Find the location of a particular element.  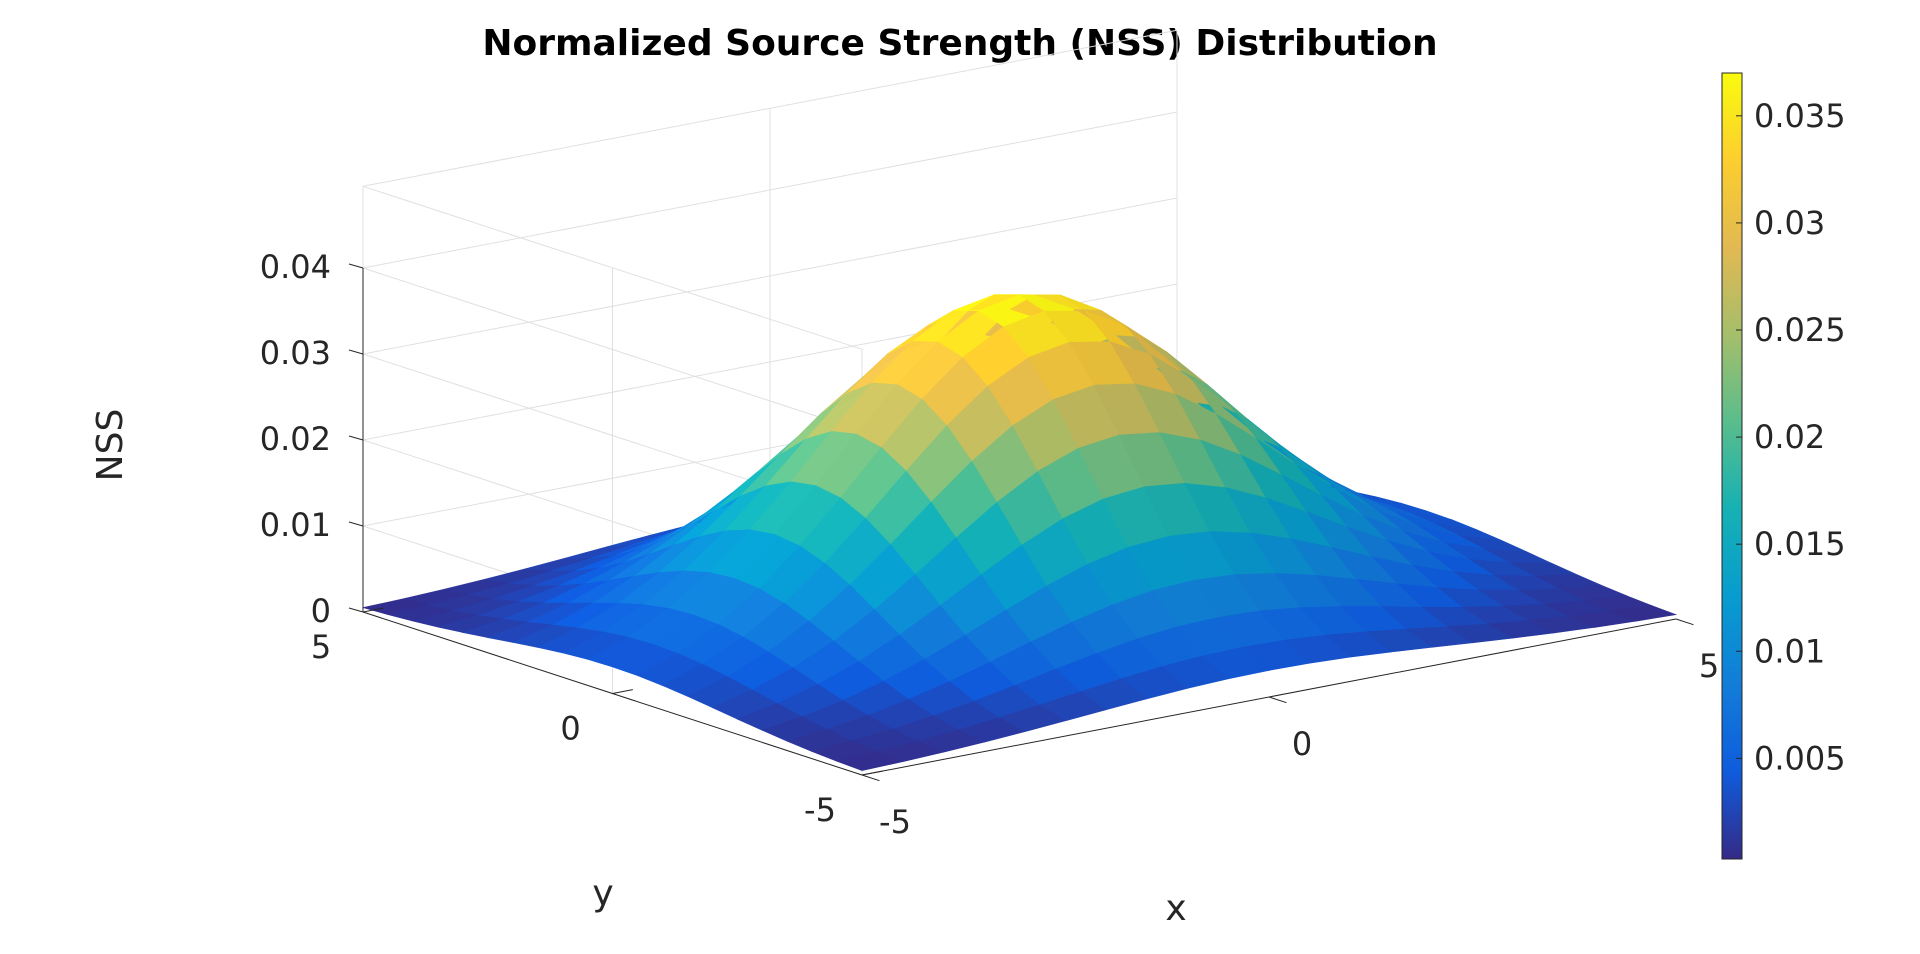

colorbar-gradient is located at coordinates (1732, 466).